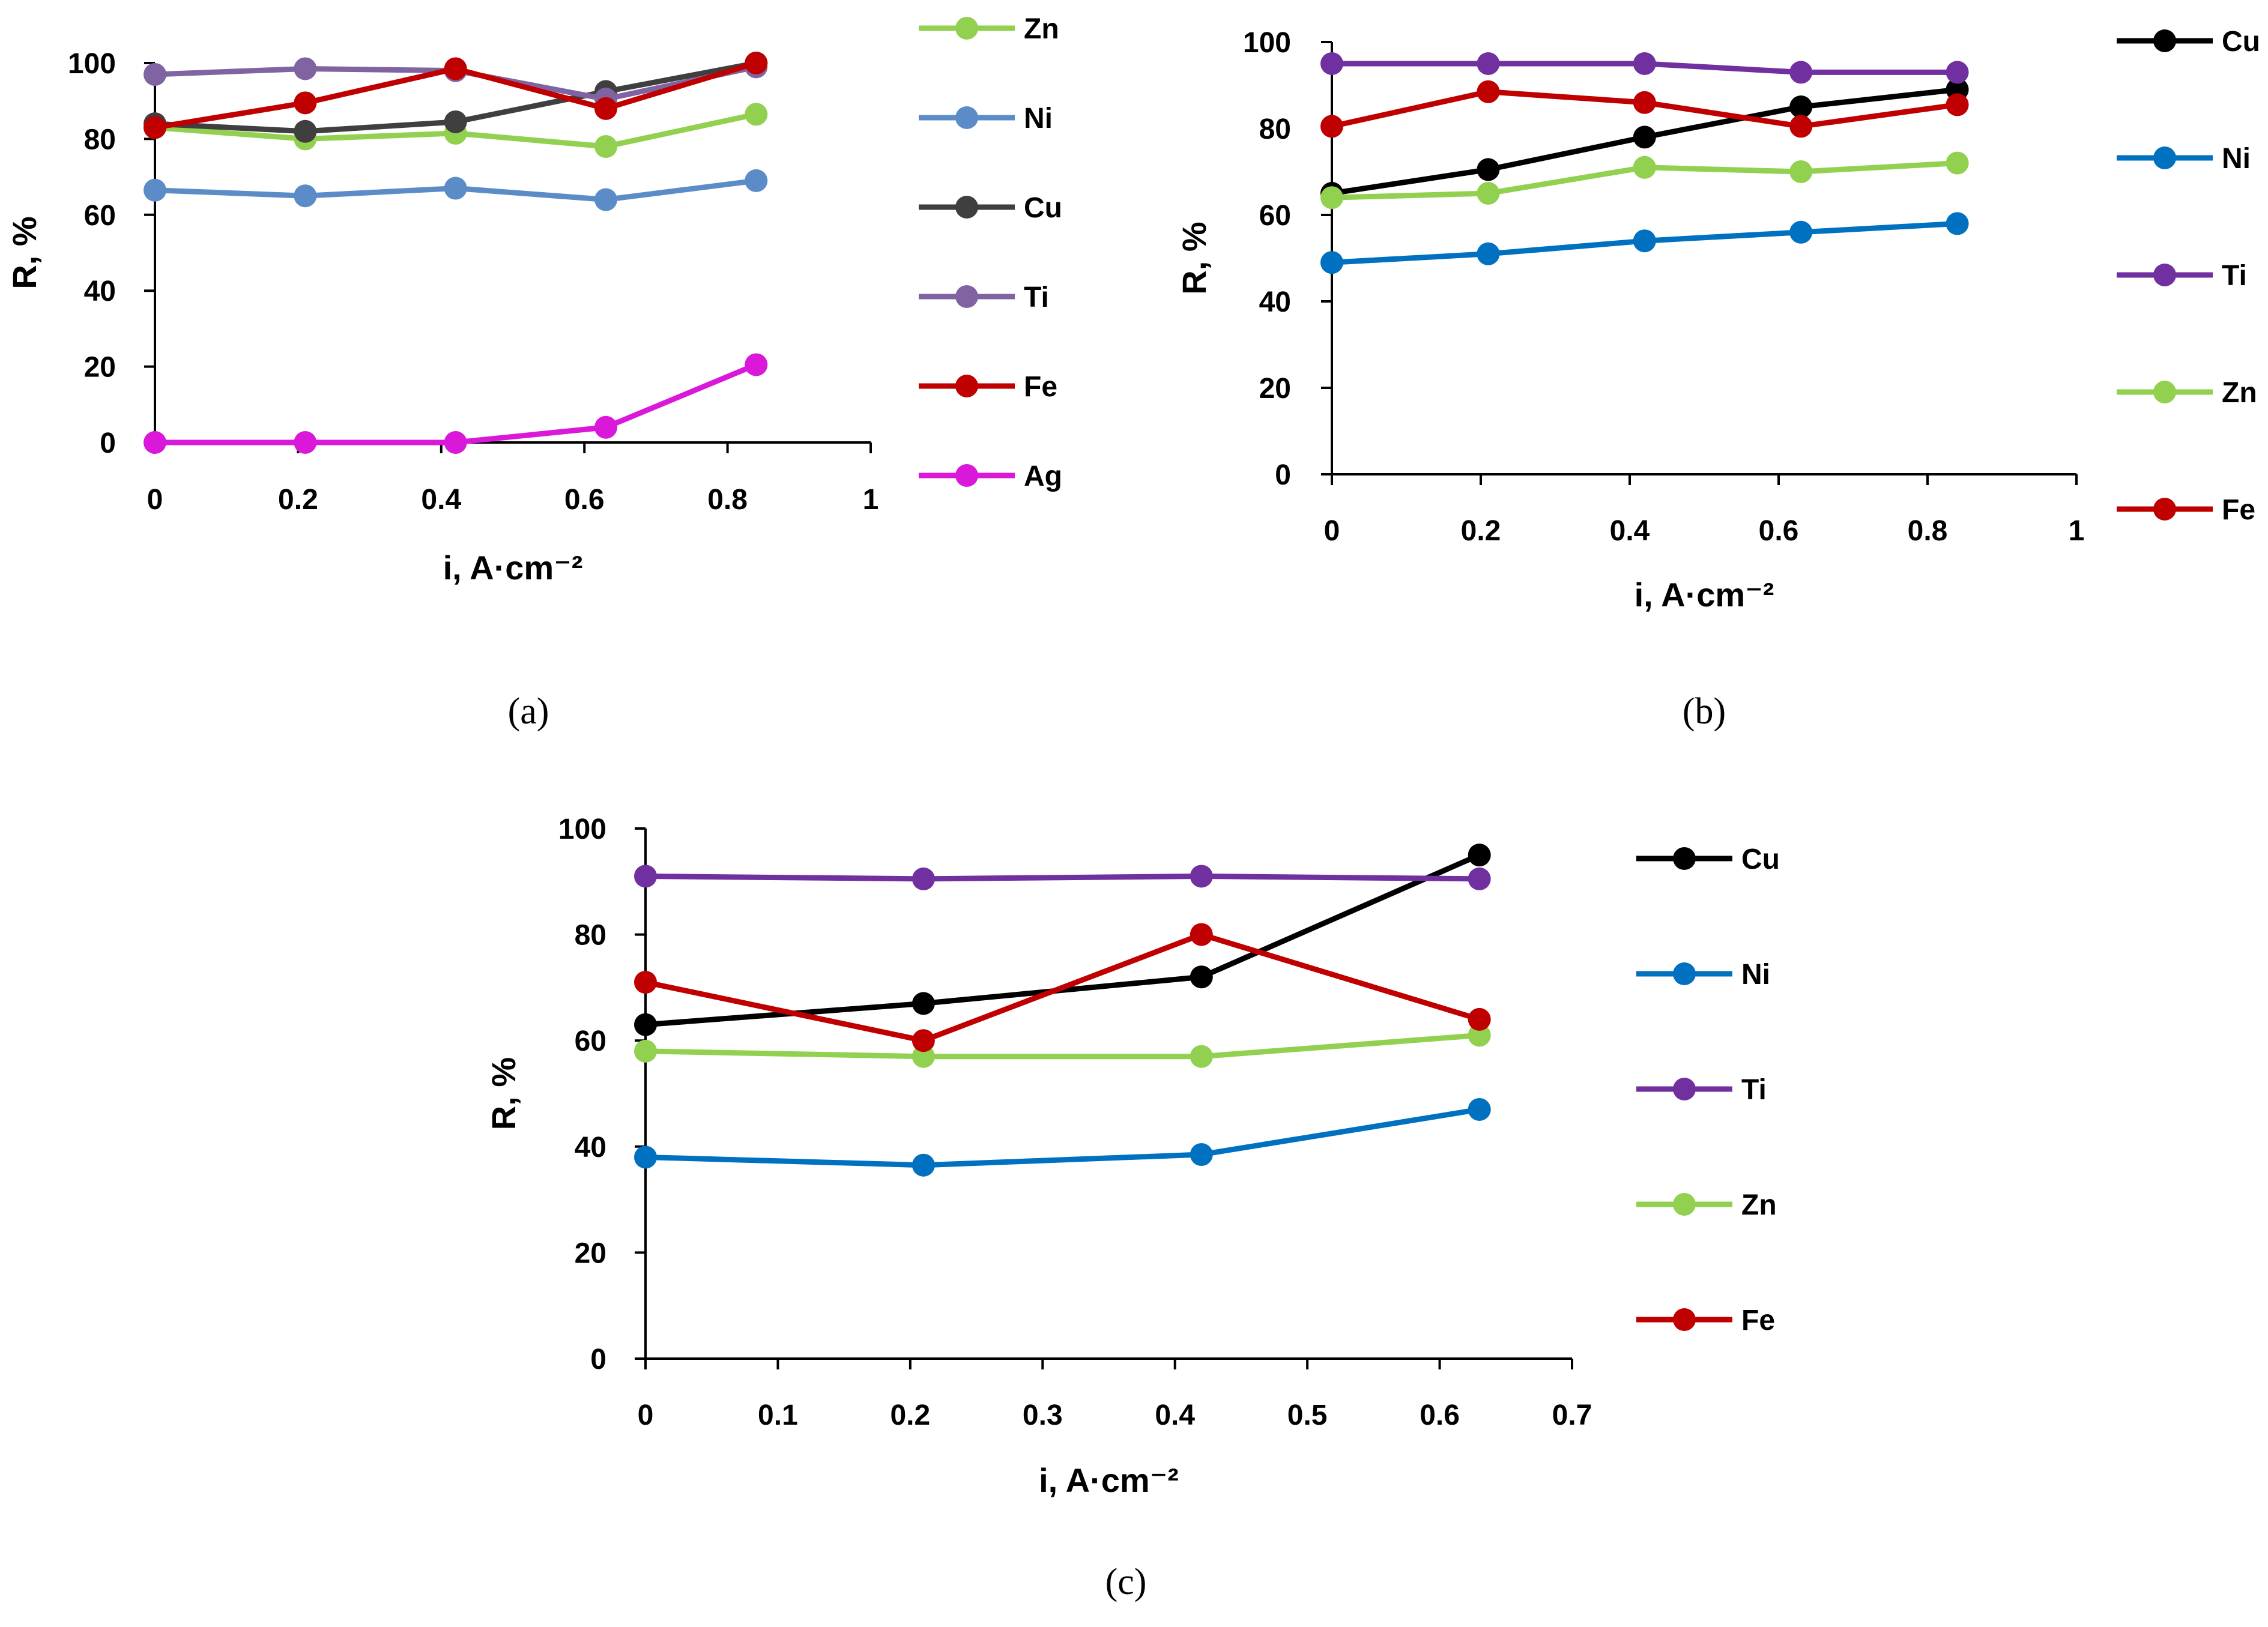 The height and width of the screenshot is (1627, 2268). Describe the element at coordinates (1307, 1415) in the screenshot. I see `x-tick-label: 0.5` at that location.